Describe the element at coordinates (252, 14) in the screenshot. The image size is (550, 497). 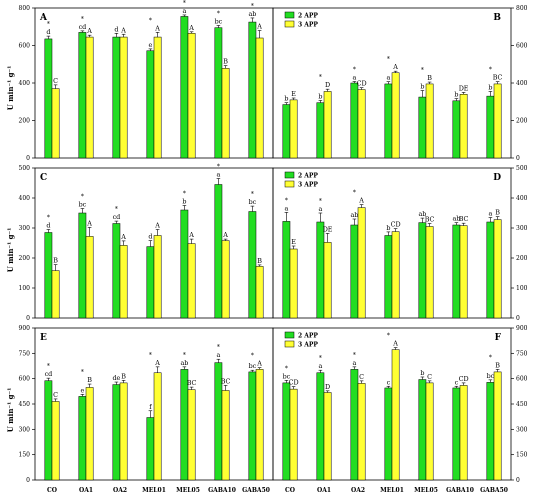
I see `significance-letter: ab` at that location.